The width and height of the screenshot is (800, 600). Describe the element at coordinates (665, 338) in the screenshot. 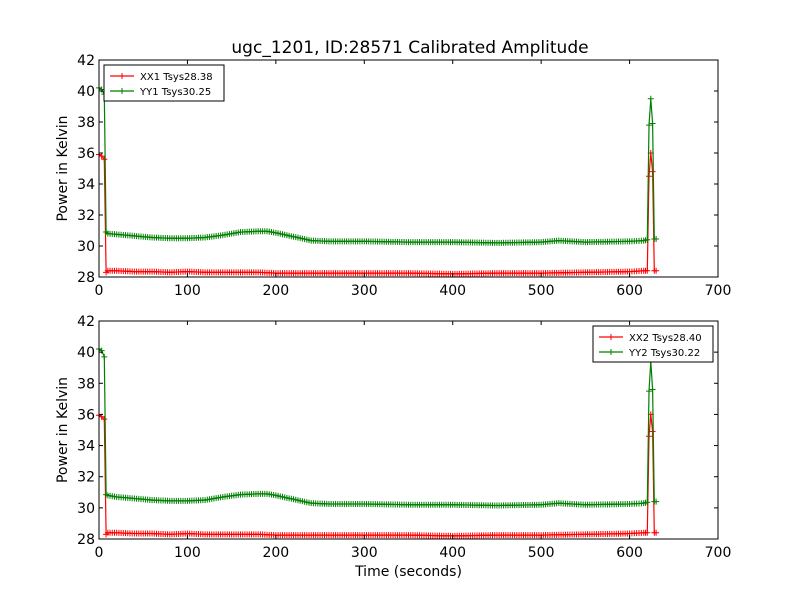

I see `legend-label: XX2 Tsys28.40` at that location.